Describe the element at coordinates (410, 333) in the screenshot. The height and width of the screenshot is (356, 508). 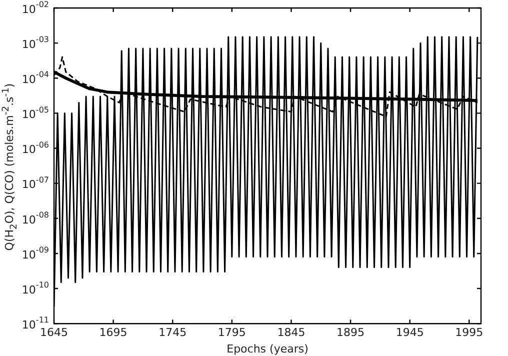
I see `x-tick-label: 1945` at that location.